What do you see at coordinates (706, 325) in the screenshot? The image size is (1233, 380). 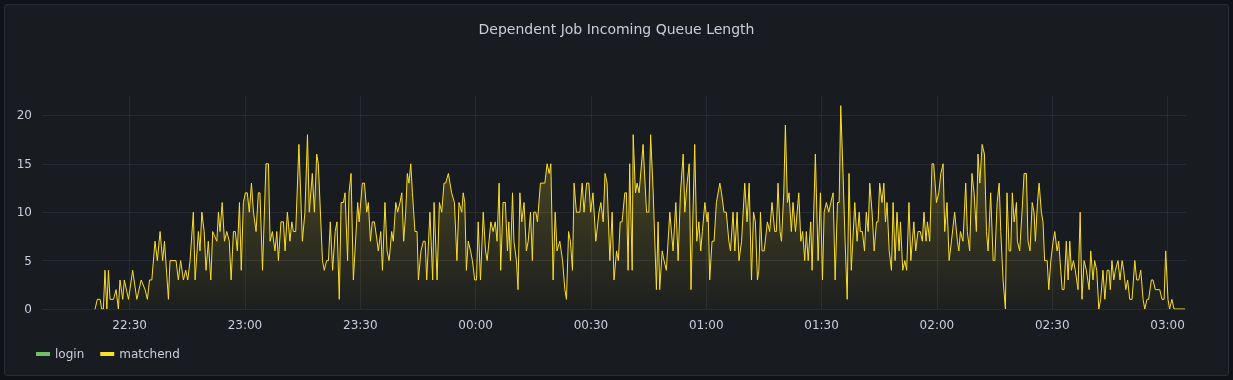 I see `x-tick-label: 01:00` at bounding box center [706, 325].